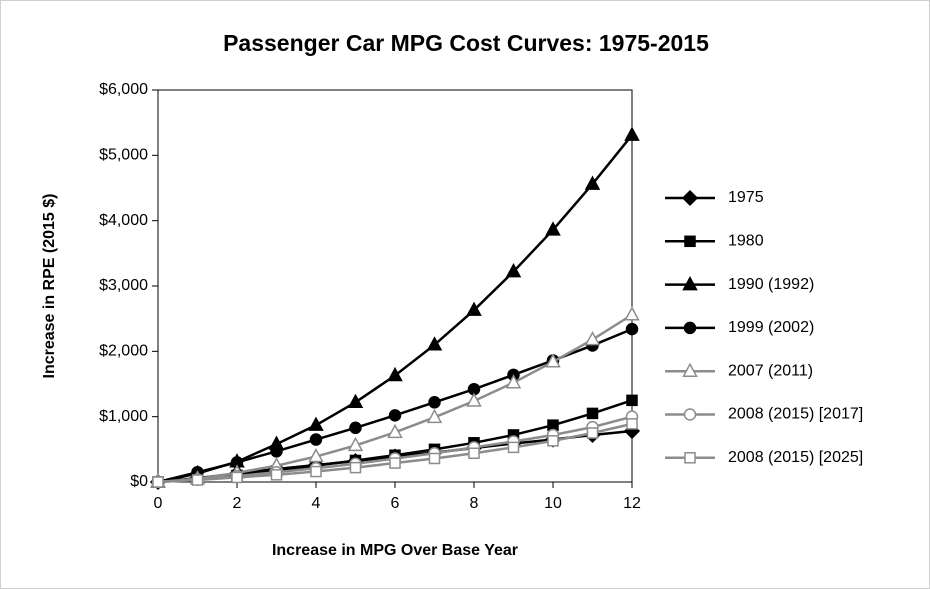 This screenshot has width=930, height=589. I want to click on y-tick-label: $4,000, so click(123, 220).